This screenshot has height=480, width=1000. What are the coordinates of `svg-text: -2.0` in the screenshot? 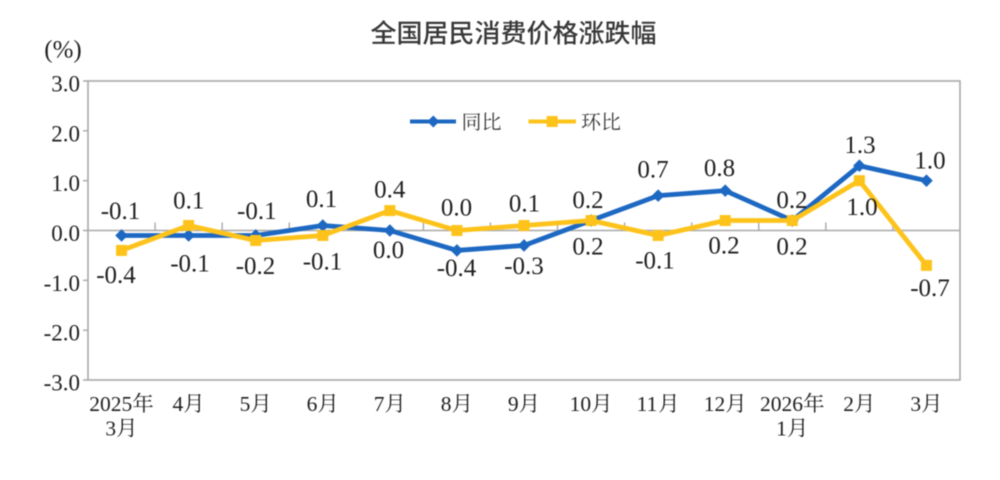 It's located at (62, 333).